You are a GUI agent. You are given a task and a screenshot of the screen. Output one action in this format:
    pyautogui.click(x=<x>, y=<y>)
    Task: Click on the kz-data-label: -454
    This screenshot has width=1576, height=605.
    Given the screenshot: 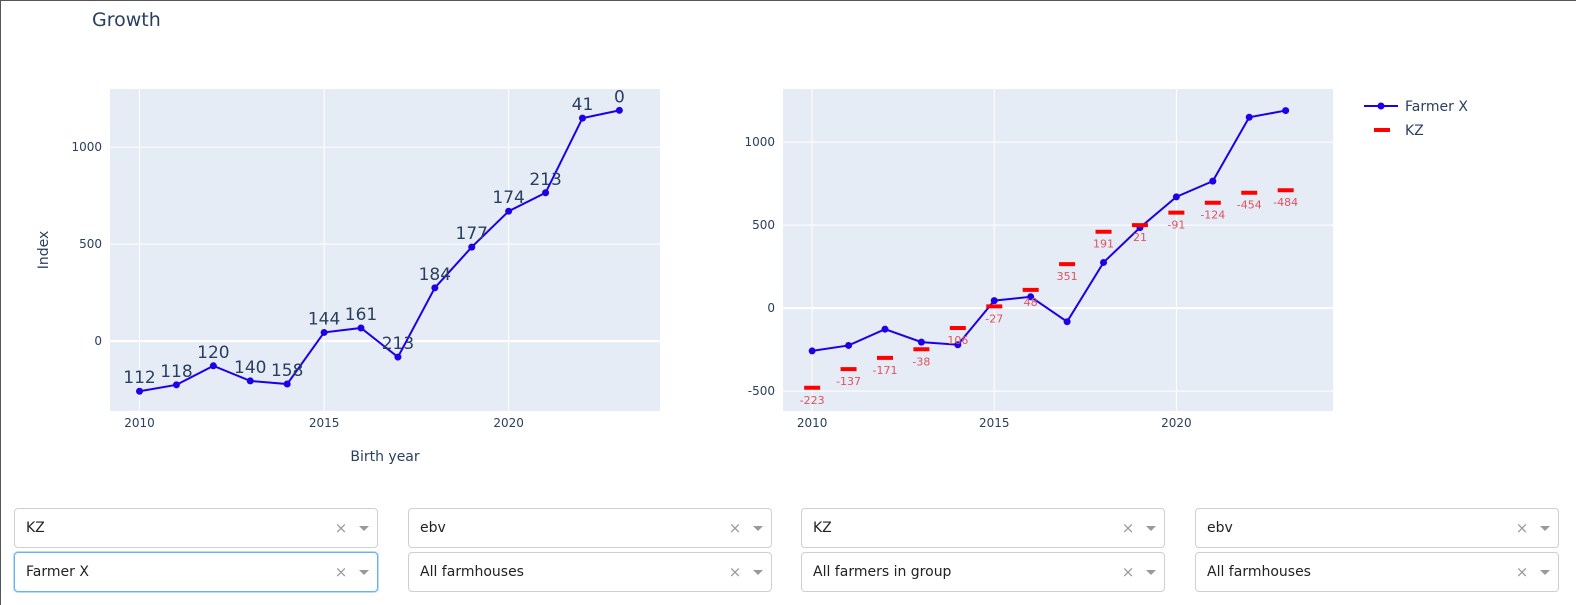 What is the action you would take?
    pyautogui.click(x=1249, y=205)
    